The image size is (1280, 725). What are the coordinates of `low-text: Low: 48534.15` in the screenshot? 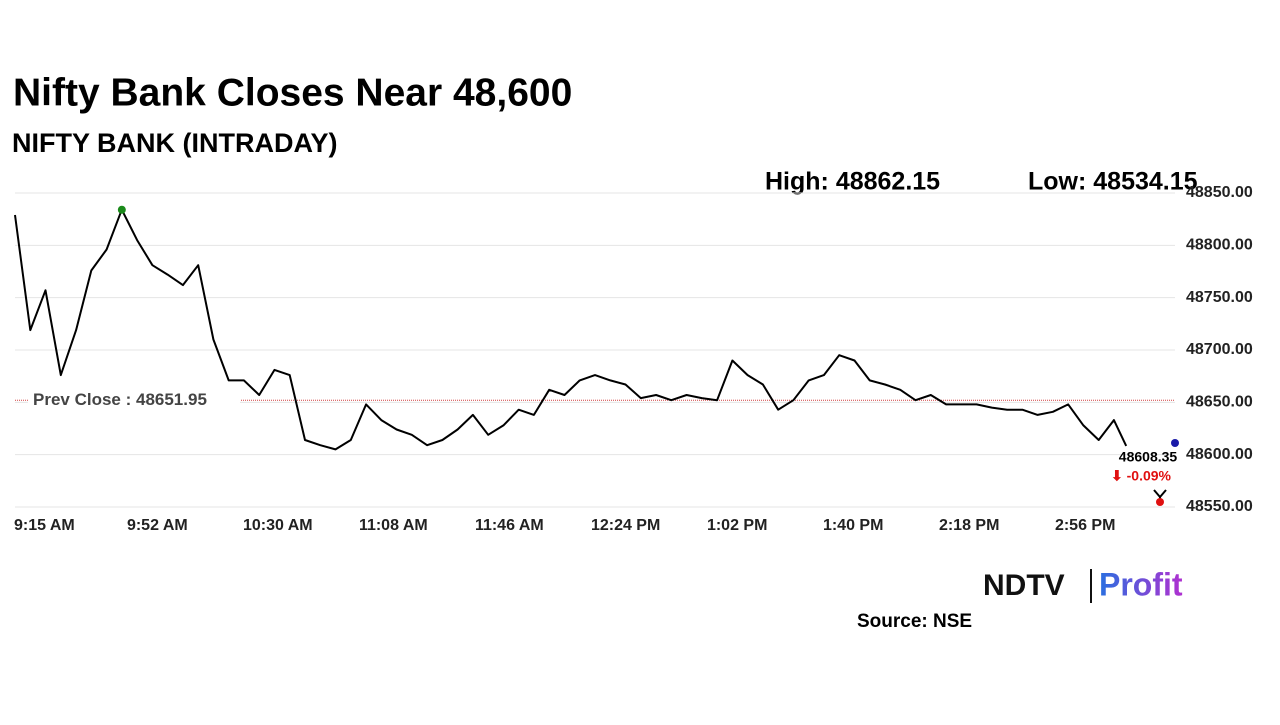 It's located at (1113, 182).